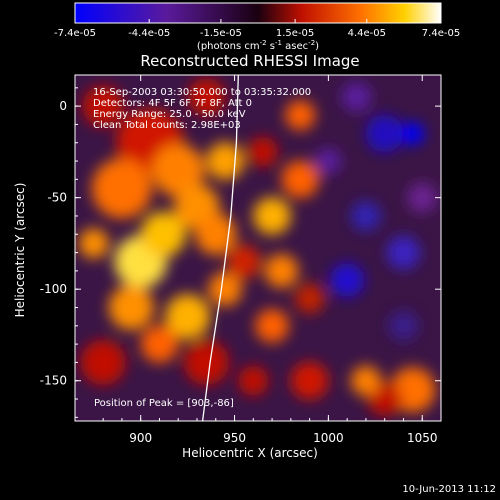  I want to click on y-tick-label: -100, so click(53, 289).